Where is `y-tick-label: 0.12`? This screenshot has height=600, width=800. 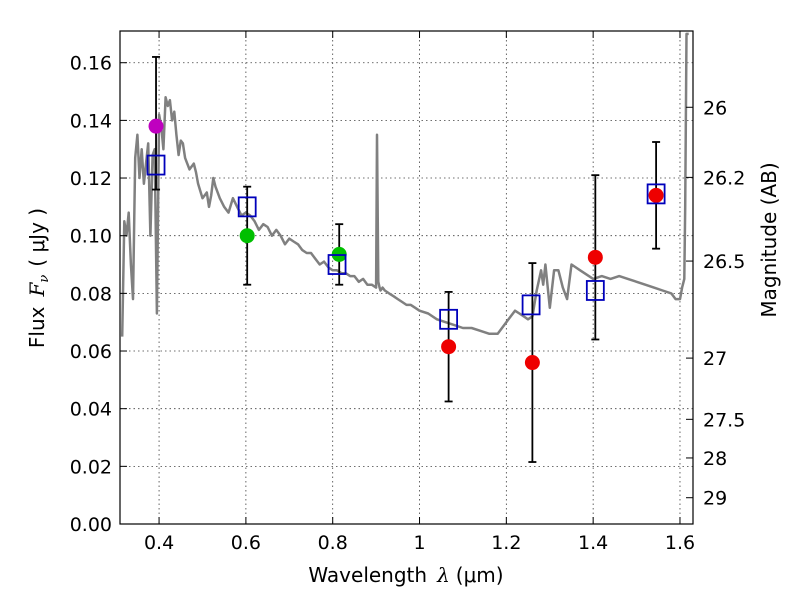
y-tick-label: 0.12 is located at coordinates (91, 179).